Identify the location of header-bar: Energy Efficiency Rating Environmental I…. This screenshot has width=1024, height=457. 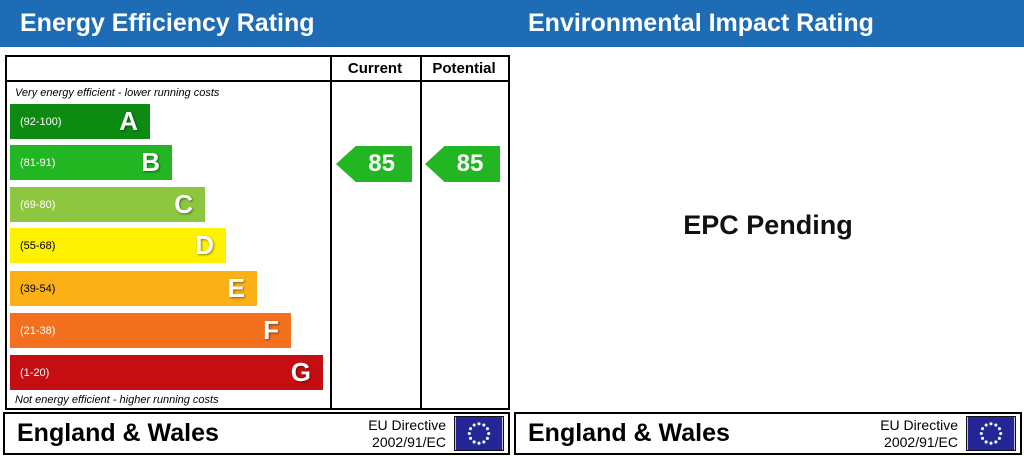
(512, 23).